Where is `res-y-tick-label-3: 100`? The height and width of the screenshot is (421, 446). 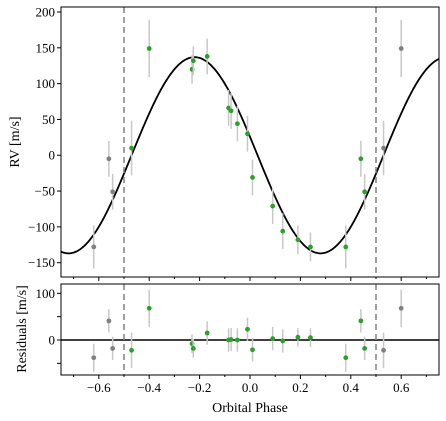
res-y-tick-label-3: 100 is located at coordinates (46, 293).